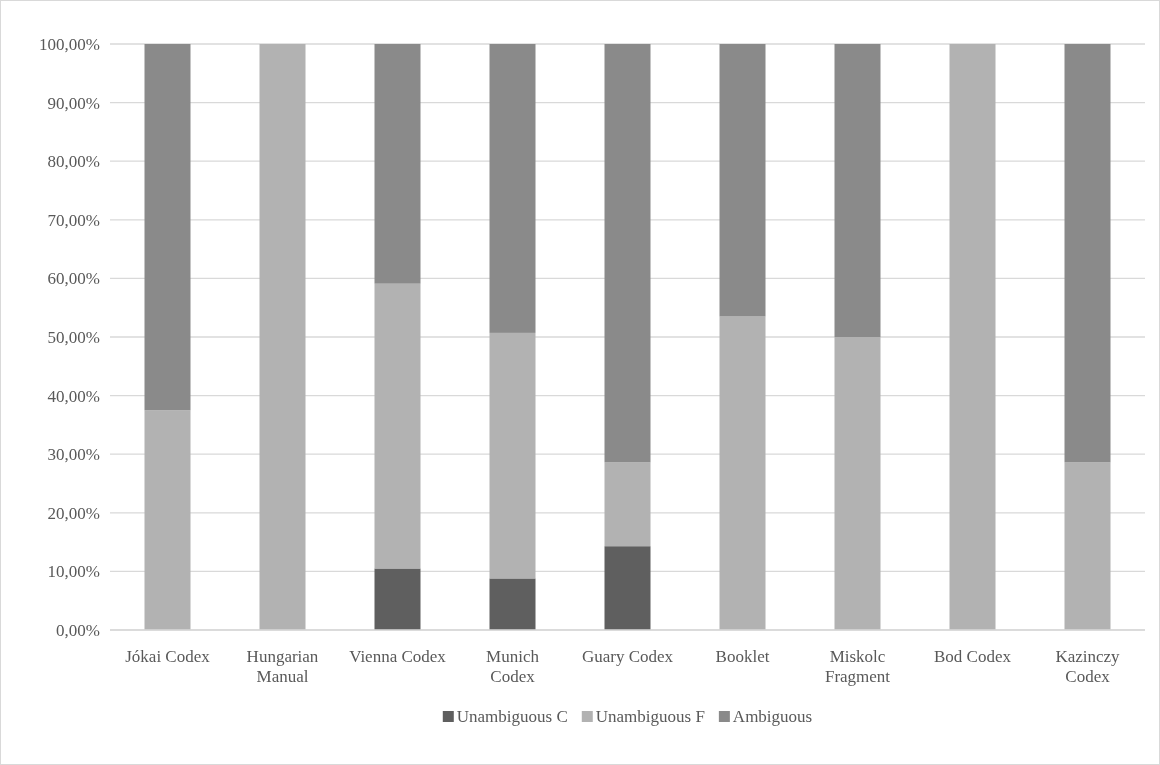  Describe the element at coordinates (73, 513) in the screenshot. I see `y-tick-label: 20,00%` at that location.